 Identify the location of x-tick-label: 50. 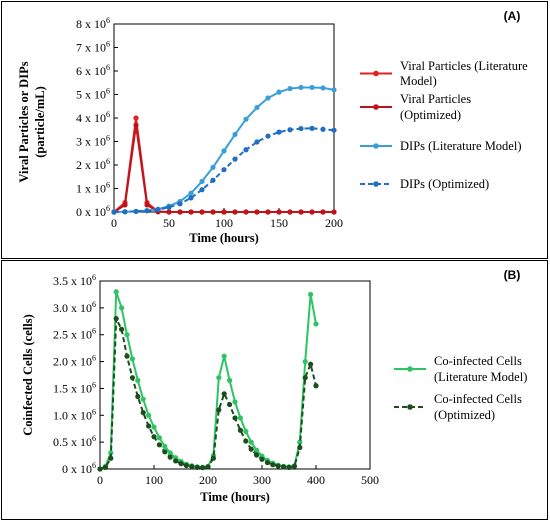
(169, 223).